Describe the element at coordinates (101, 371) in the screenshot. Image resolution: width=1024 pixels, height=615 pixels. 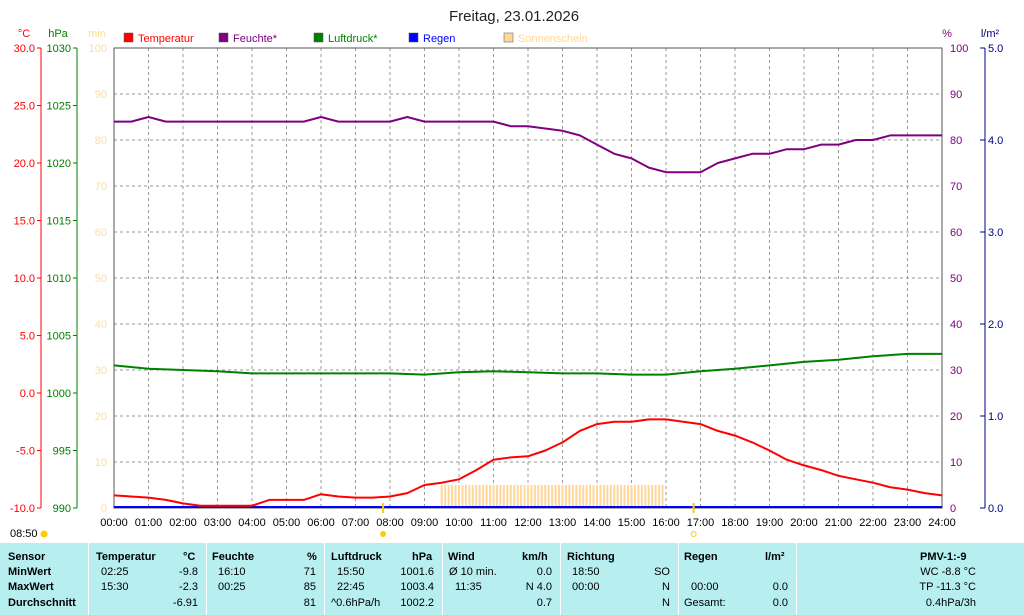
I see `sunshine-tick-label: 30` at that location.